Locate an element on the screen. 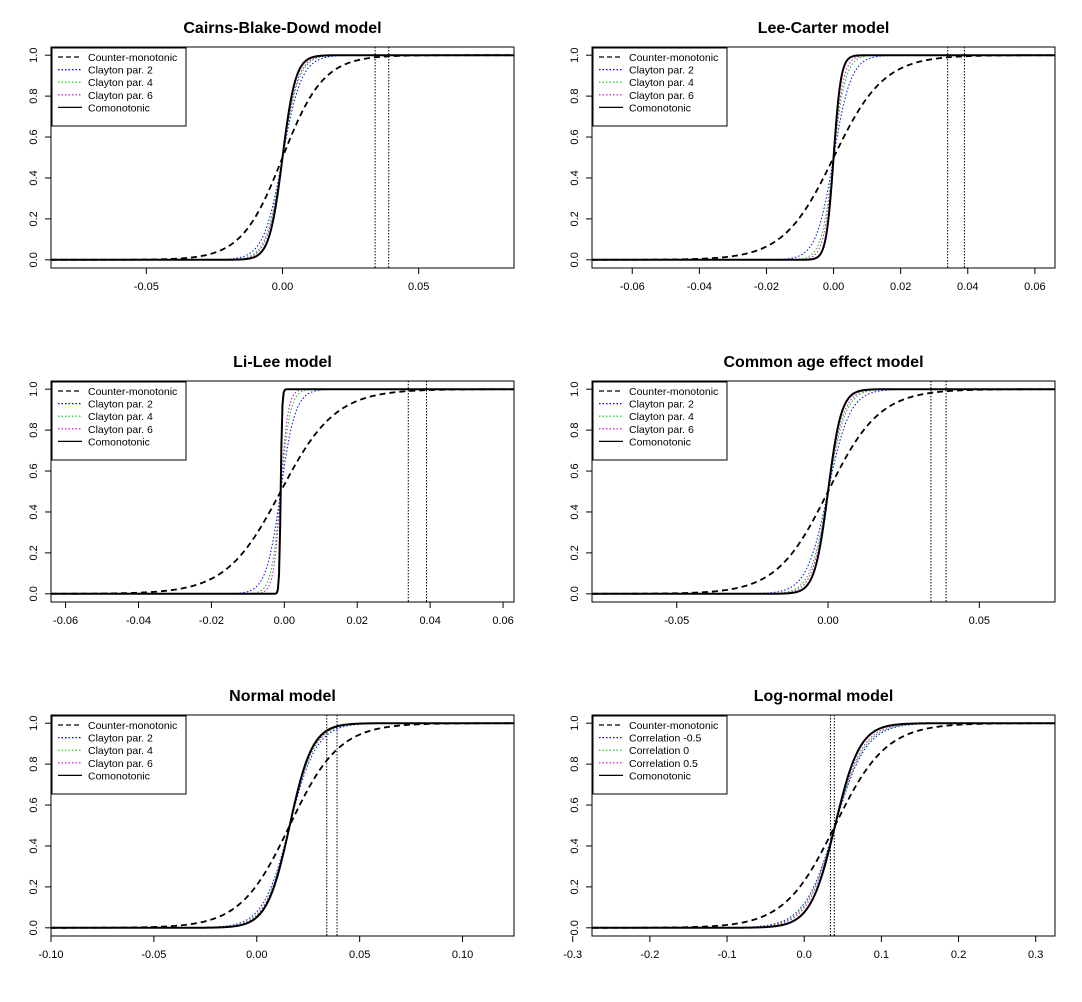 The image size is (1082, 1002). legend-label: Correlation 0.5 is located at coordinates (663, 764).